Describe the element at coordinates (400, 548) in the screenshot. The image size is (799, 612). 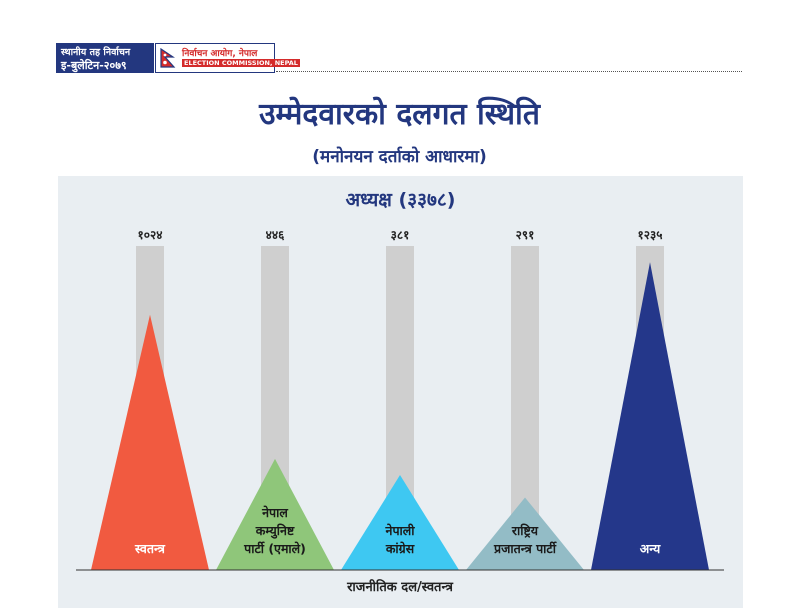
I see `category-label: कांग्रेस` at that location.